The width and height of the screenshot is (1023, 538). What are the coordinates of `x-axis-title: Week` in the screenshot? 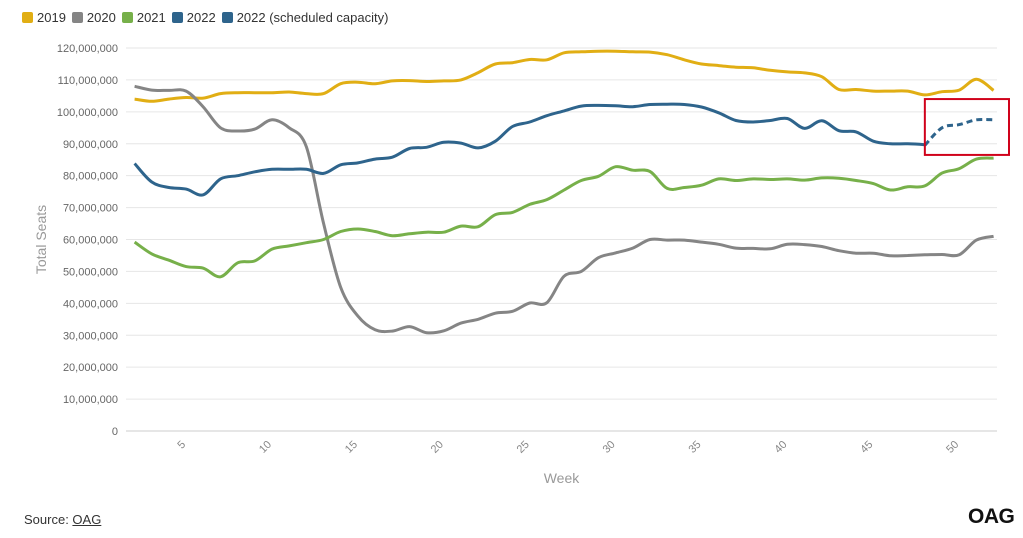 It's located at (562, 478).